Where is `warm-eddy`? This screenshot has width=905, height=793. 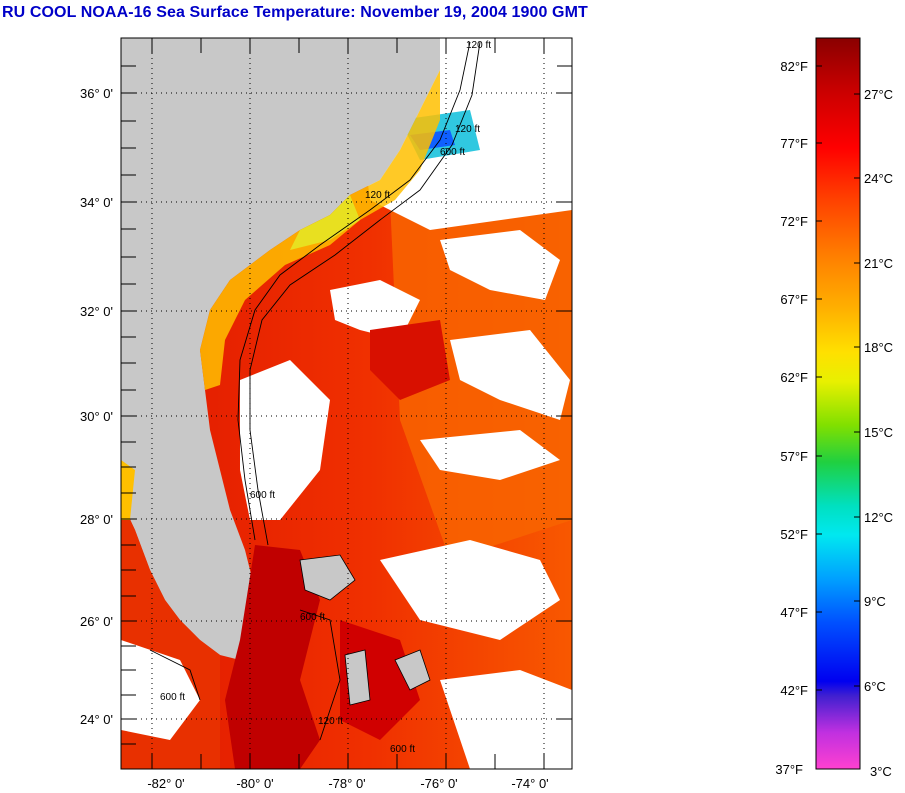
warm-eddy is located at coordinates (410, 360).